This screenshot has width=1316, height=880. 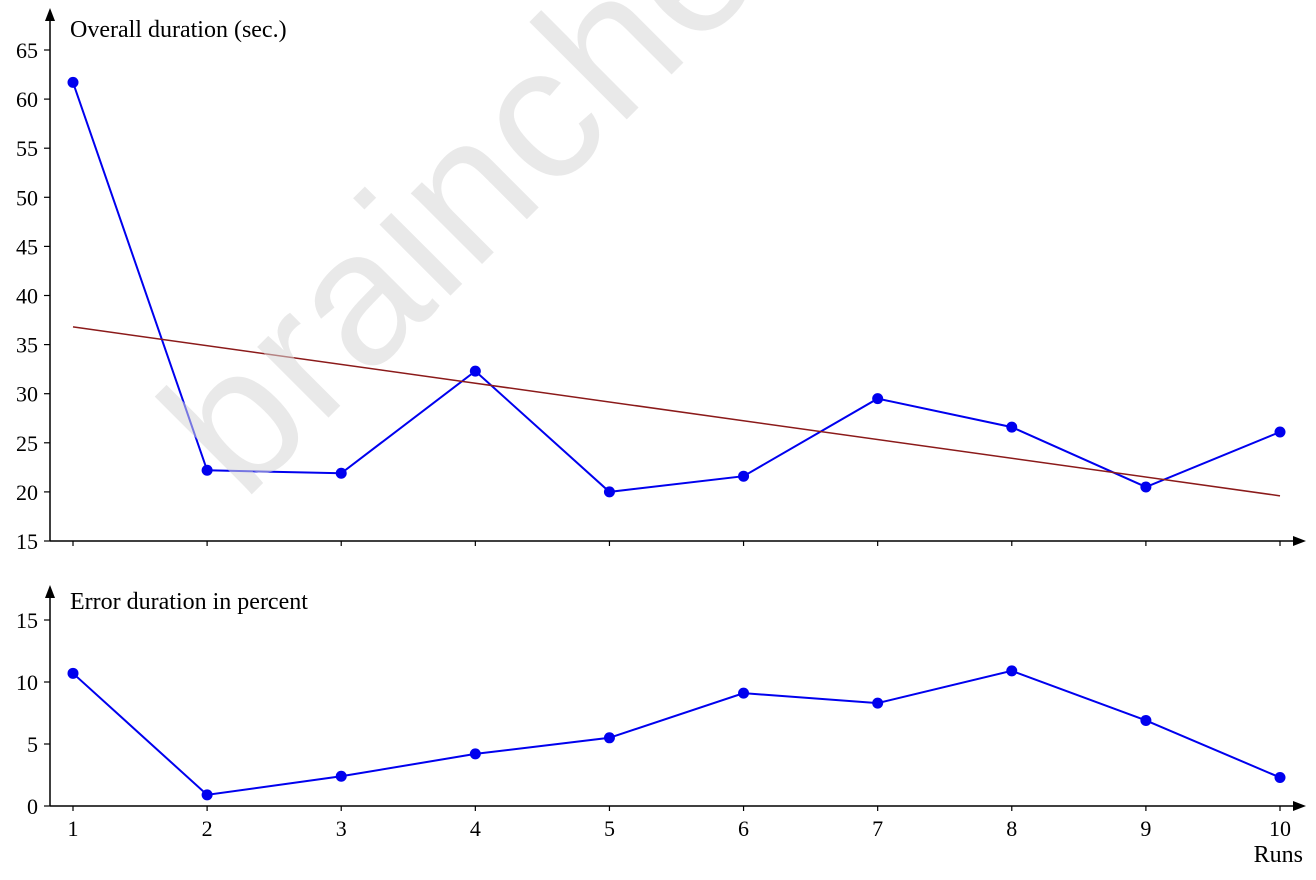 I want to click on duration-y-tick-label: 35, so click(x=27, y=345).